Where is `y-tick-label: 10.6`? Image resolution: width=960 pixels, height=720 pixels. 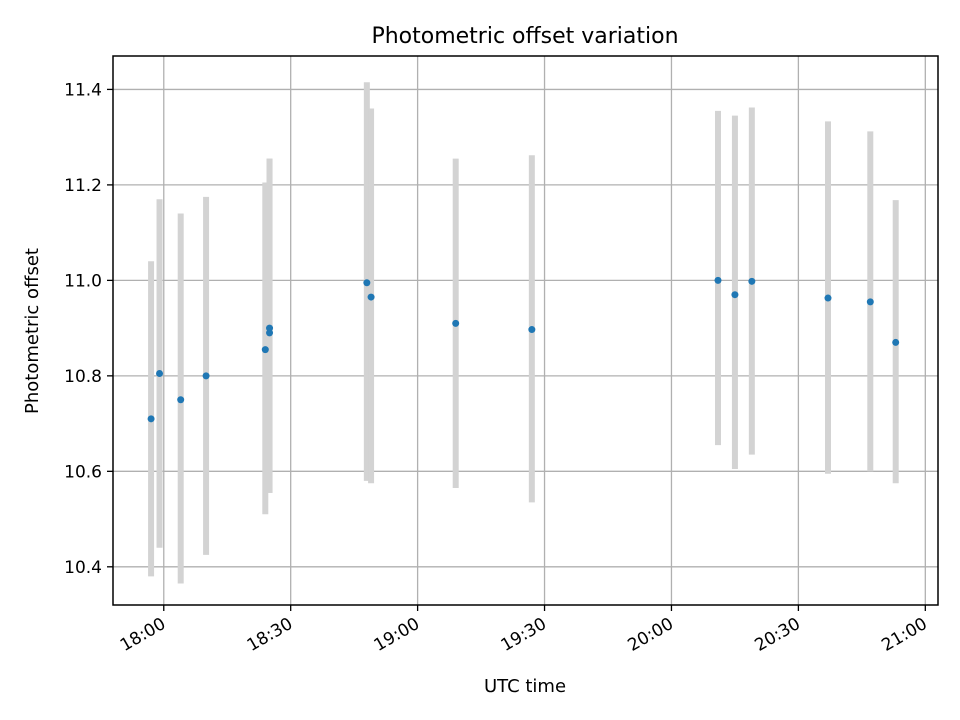
y-tick-label: 10.6 is located at coordinates (83, 472).